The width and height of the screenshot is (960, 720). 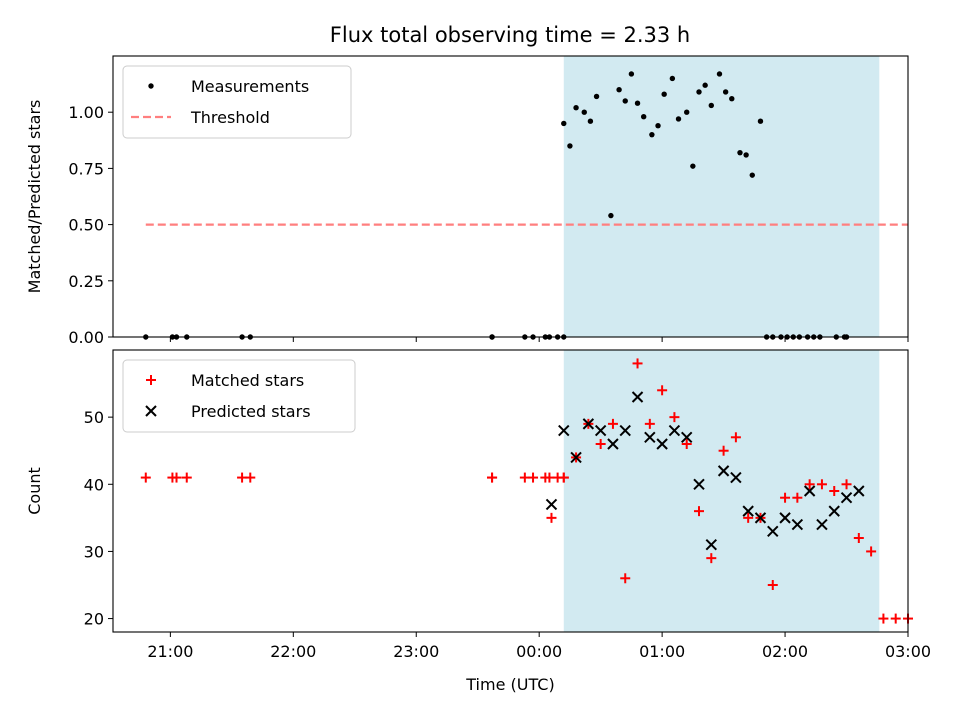 What do you see at coordinates (86, 281) in the screenshot?
I see `y-tick-label: 0.25` at bounding box center [86, 281].